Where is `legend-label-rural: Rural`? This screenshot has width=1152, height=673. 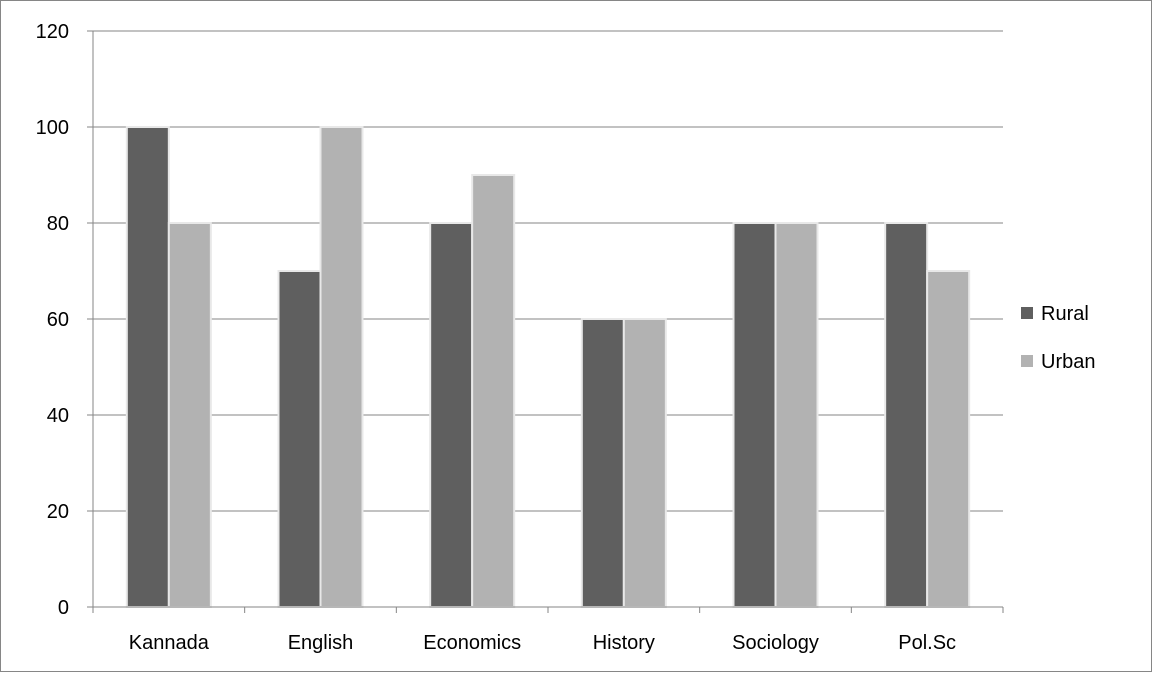 legend-label-rural: Rural is located at coordinates (1065, 314).